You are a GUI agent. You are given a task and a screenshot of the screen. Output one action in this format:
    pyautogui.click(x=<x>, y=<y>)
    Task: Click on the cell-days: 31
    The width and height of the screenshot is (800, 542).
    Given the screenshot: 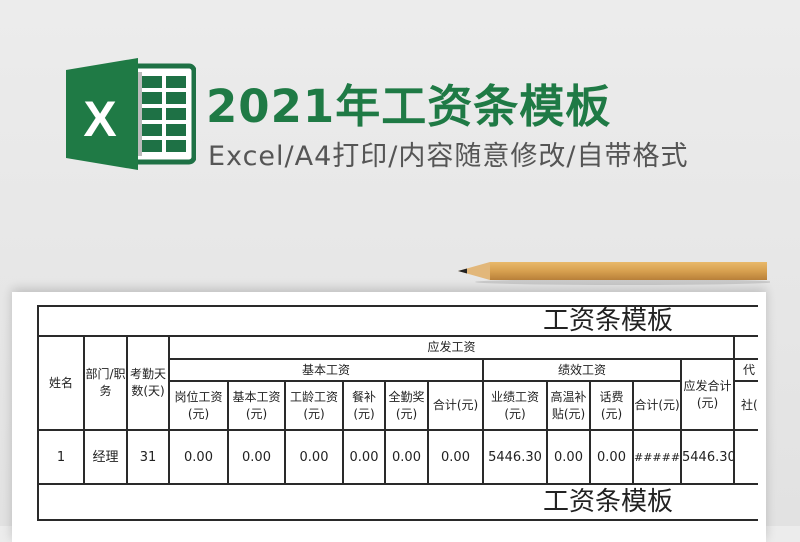 What is the action you would take?
    pyautogui.click(x=148, y=457)
    